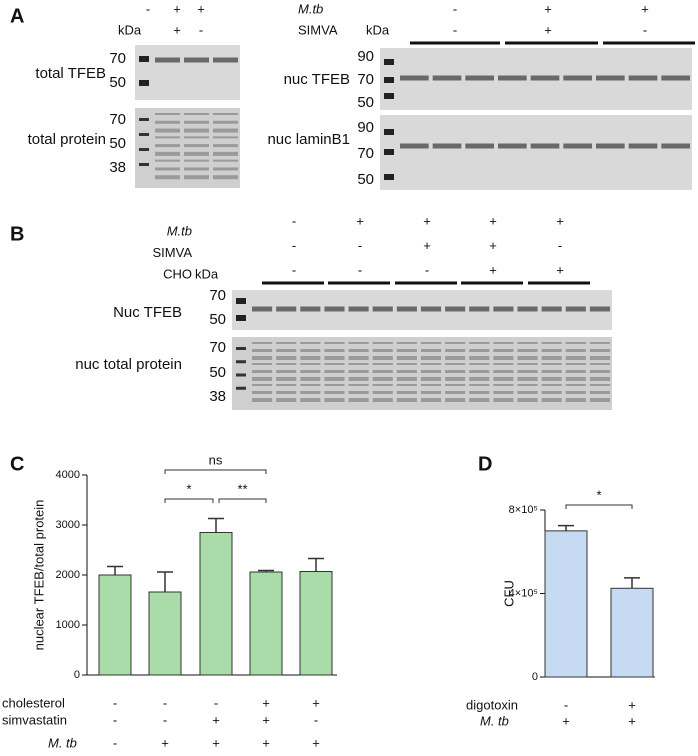 The image size is (698, 756). Describe the element at coordinates (598, 494) in the screenshot. I see `significance-label: *` at that location.